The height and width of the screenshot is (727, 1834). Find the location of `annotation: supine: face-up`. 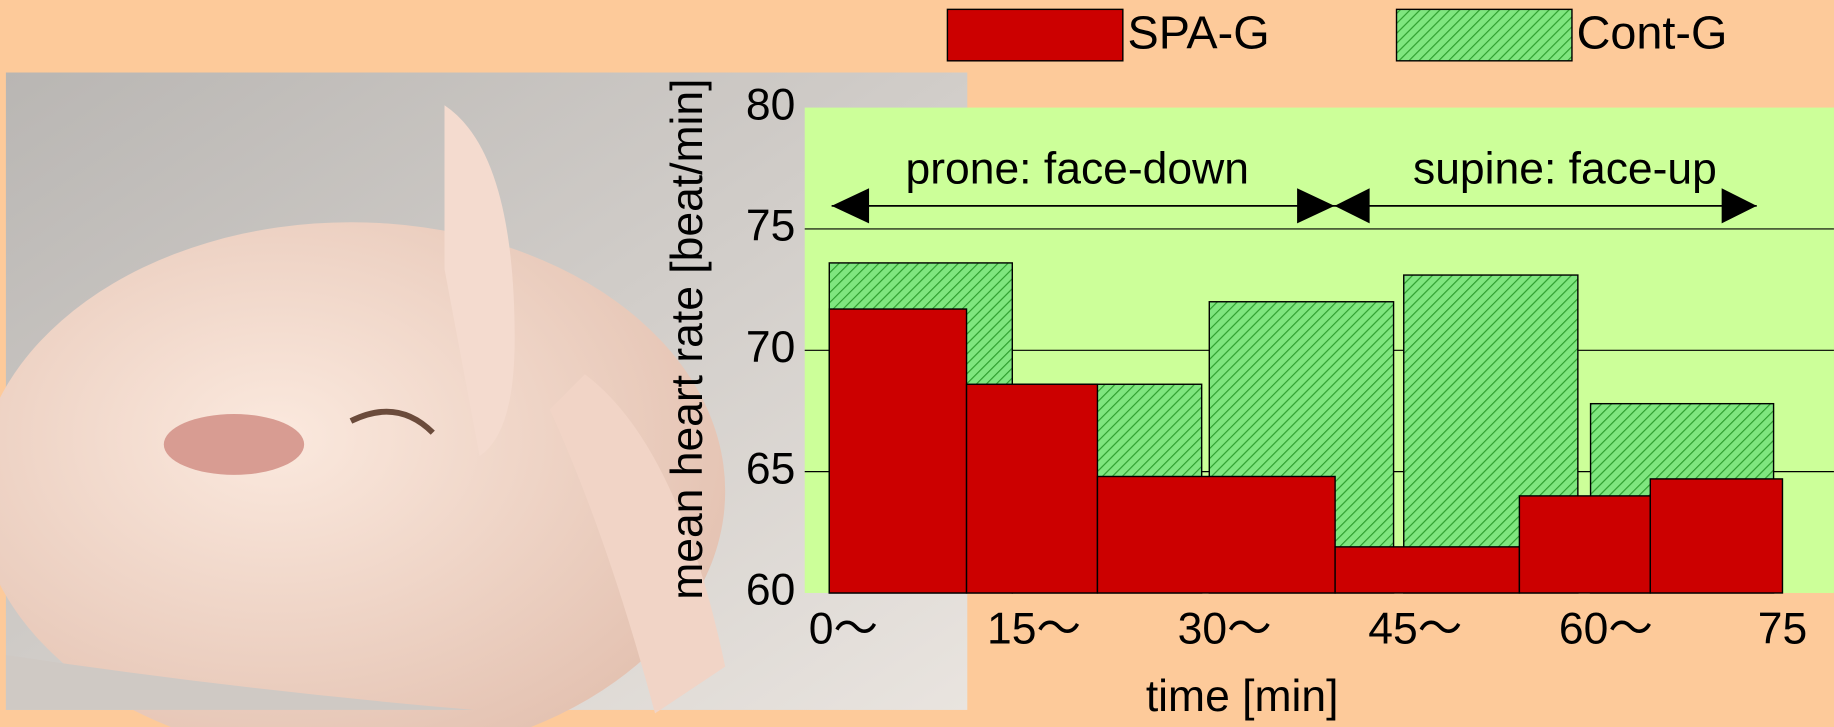

annotation: supine: face-up is located at coordinates (1565, 169).